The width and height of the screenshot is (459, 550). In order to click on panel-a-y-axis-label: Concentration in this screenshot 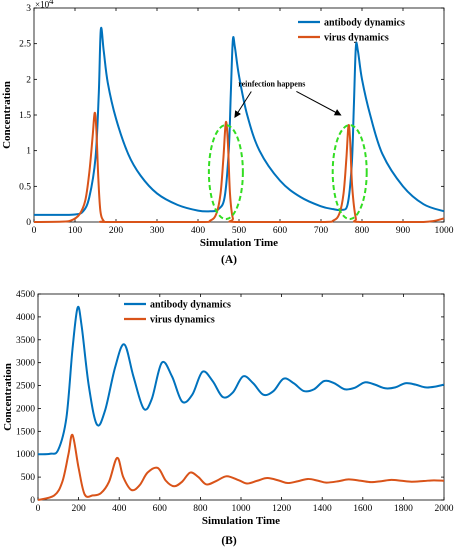, I will do `click(7, 115)`.